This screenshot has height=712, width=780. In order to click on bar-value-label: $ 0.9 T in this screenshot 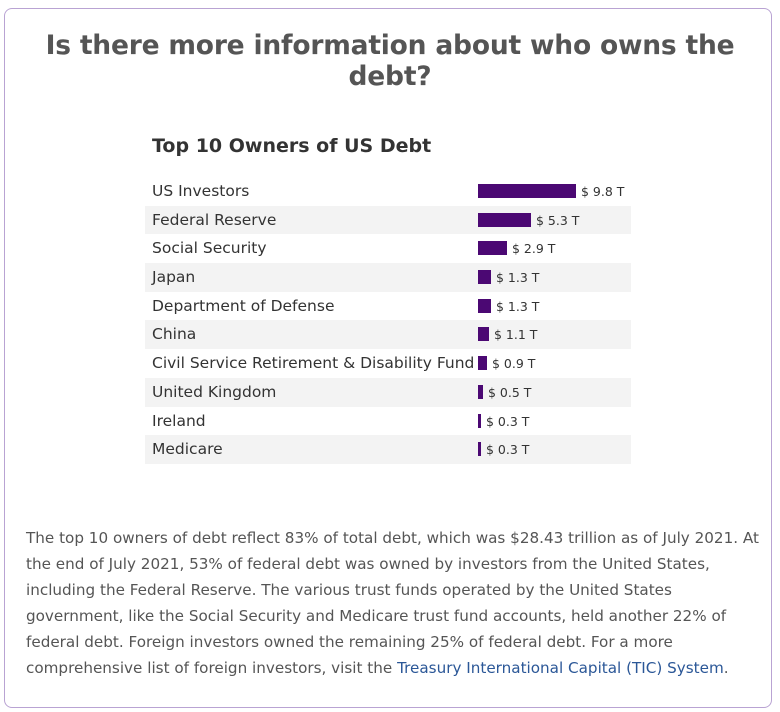, I will do `click(514, 364)`.